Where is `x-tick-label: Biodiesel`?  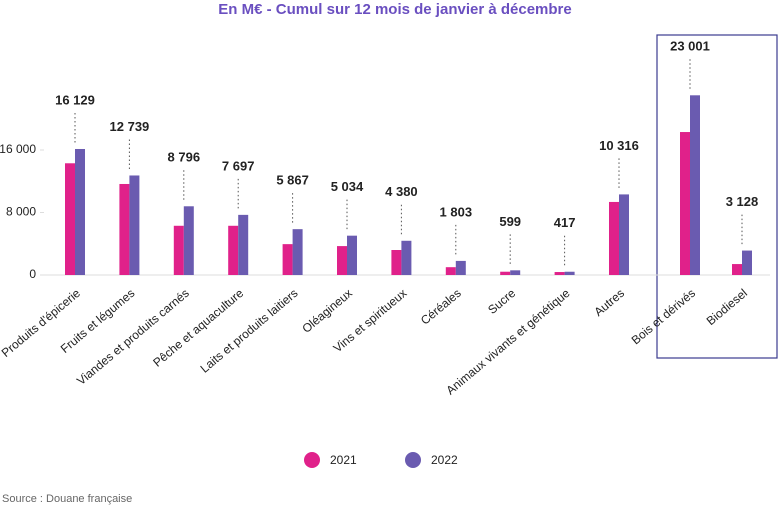
x-tick-label: Biodiesel is located at coordinates (727, 307).